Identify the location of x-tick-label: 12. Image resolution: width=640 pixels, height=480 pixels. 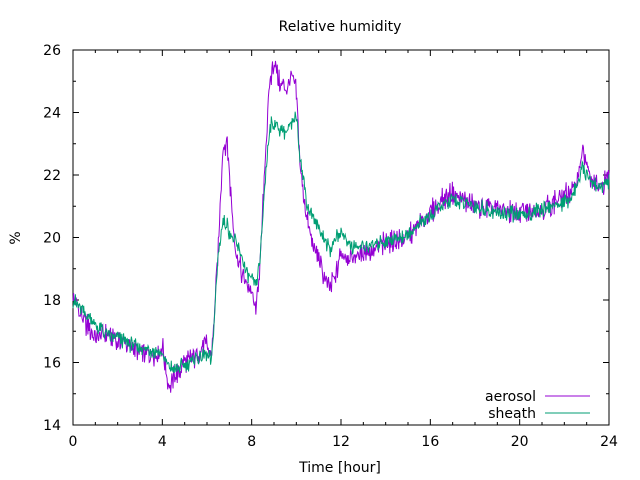
(341, 442).